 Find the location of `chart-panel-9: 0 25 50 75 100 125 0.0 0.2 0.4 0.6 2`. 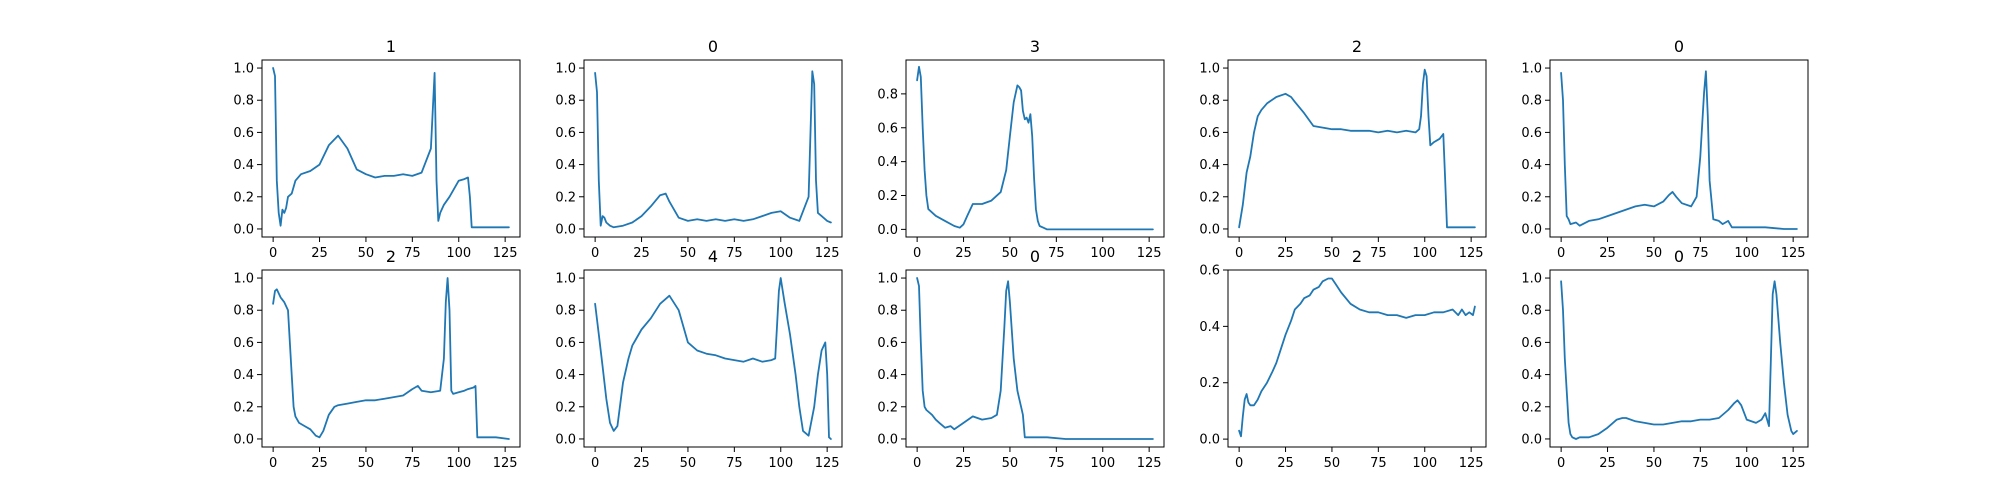

chart-panel-9: 0 25 50 75 100 125 0.0 0.2 0.4 0.6 2 is located at coordinates (1343, 359).